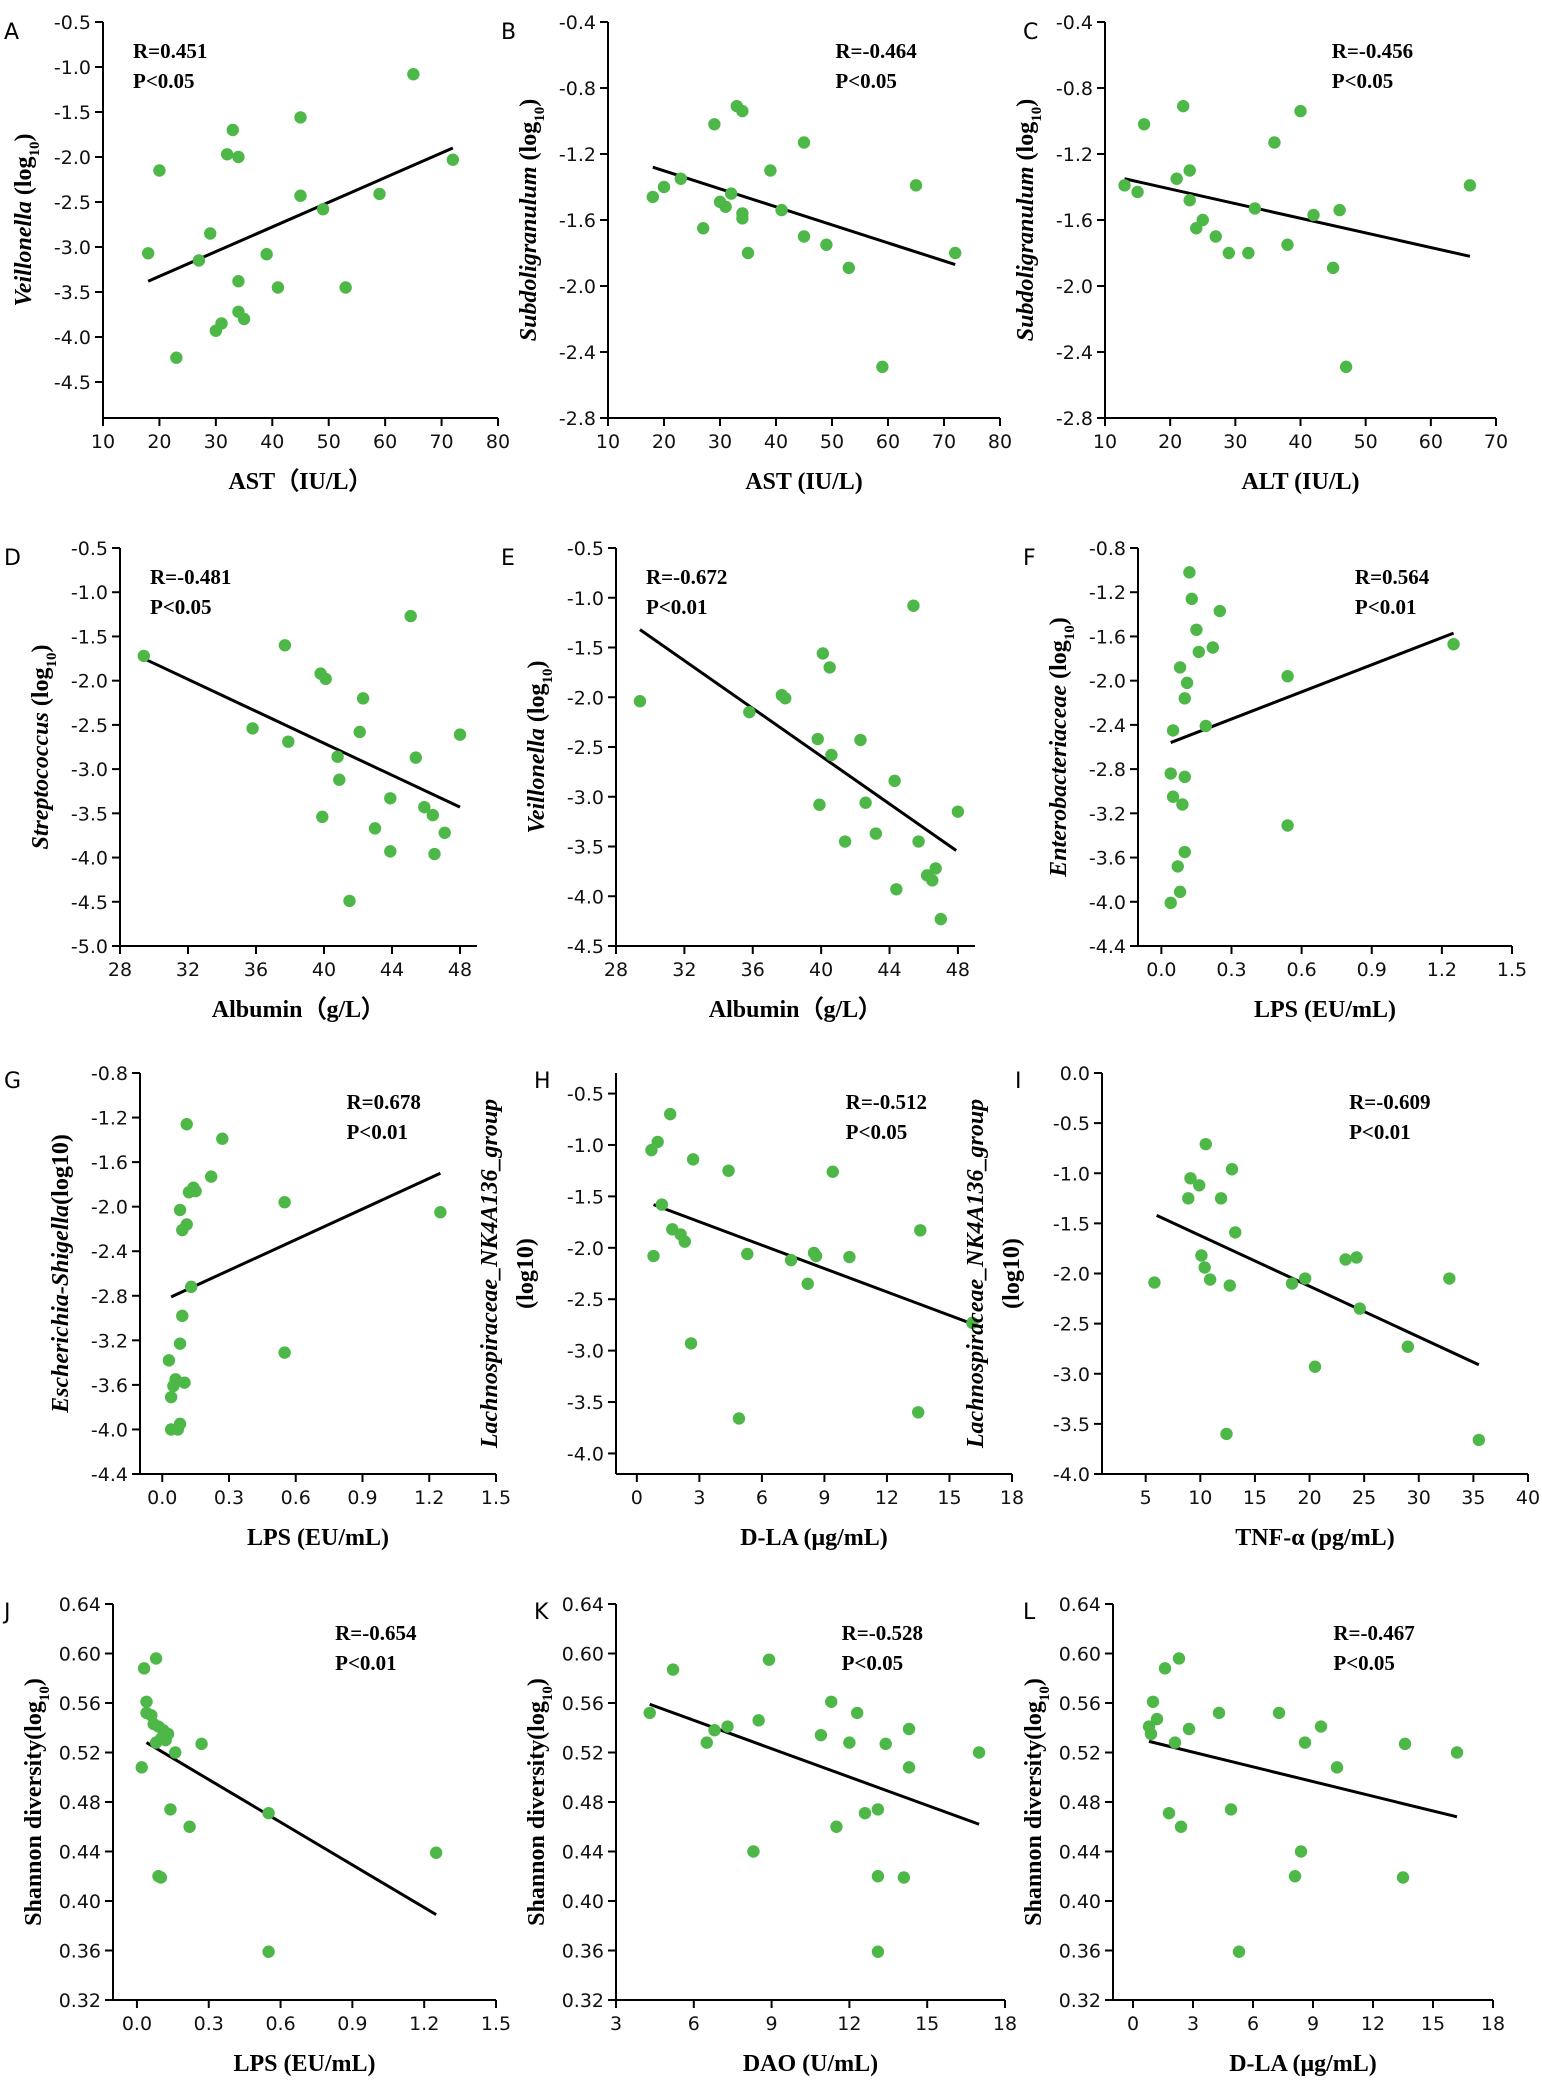 The height and width of the screenshot is (2091, 1542). I want to click on y-tick-label: 0.0, so click(1075, 1074).